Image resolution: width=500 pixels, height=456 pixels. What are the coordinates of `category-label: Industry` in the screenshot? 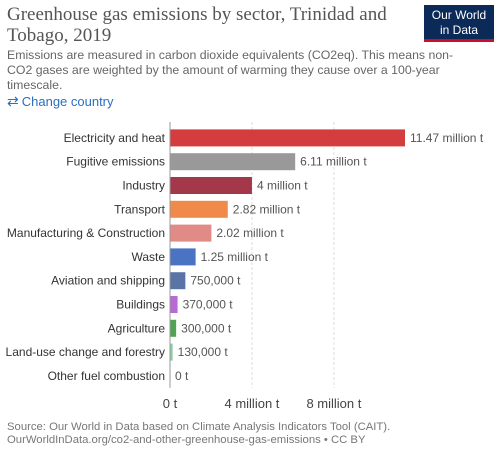 It's located at (143, 186).